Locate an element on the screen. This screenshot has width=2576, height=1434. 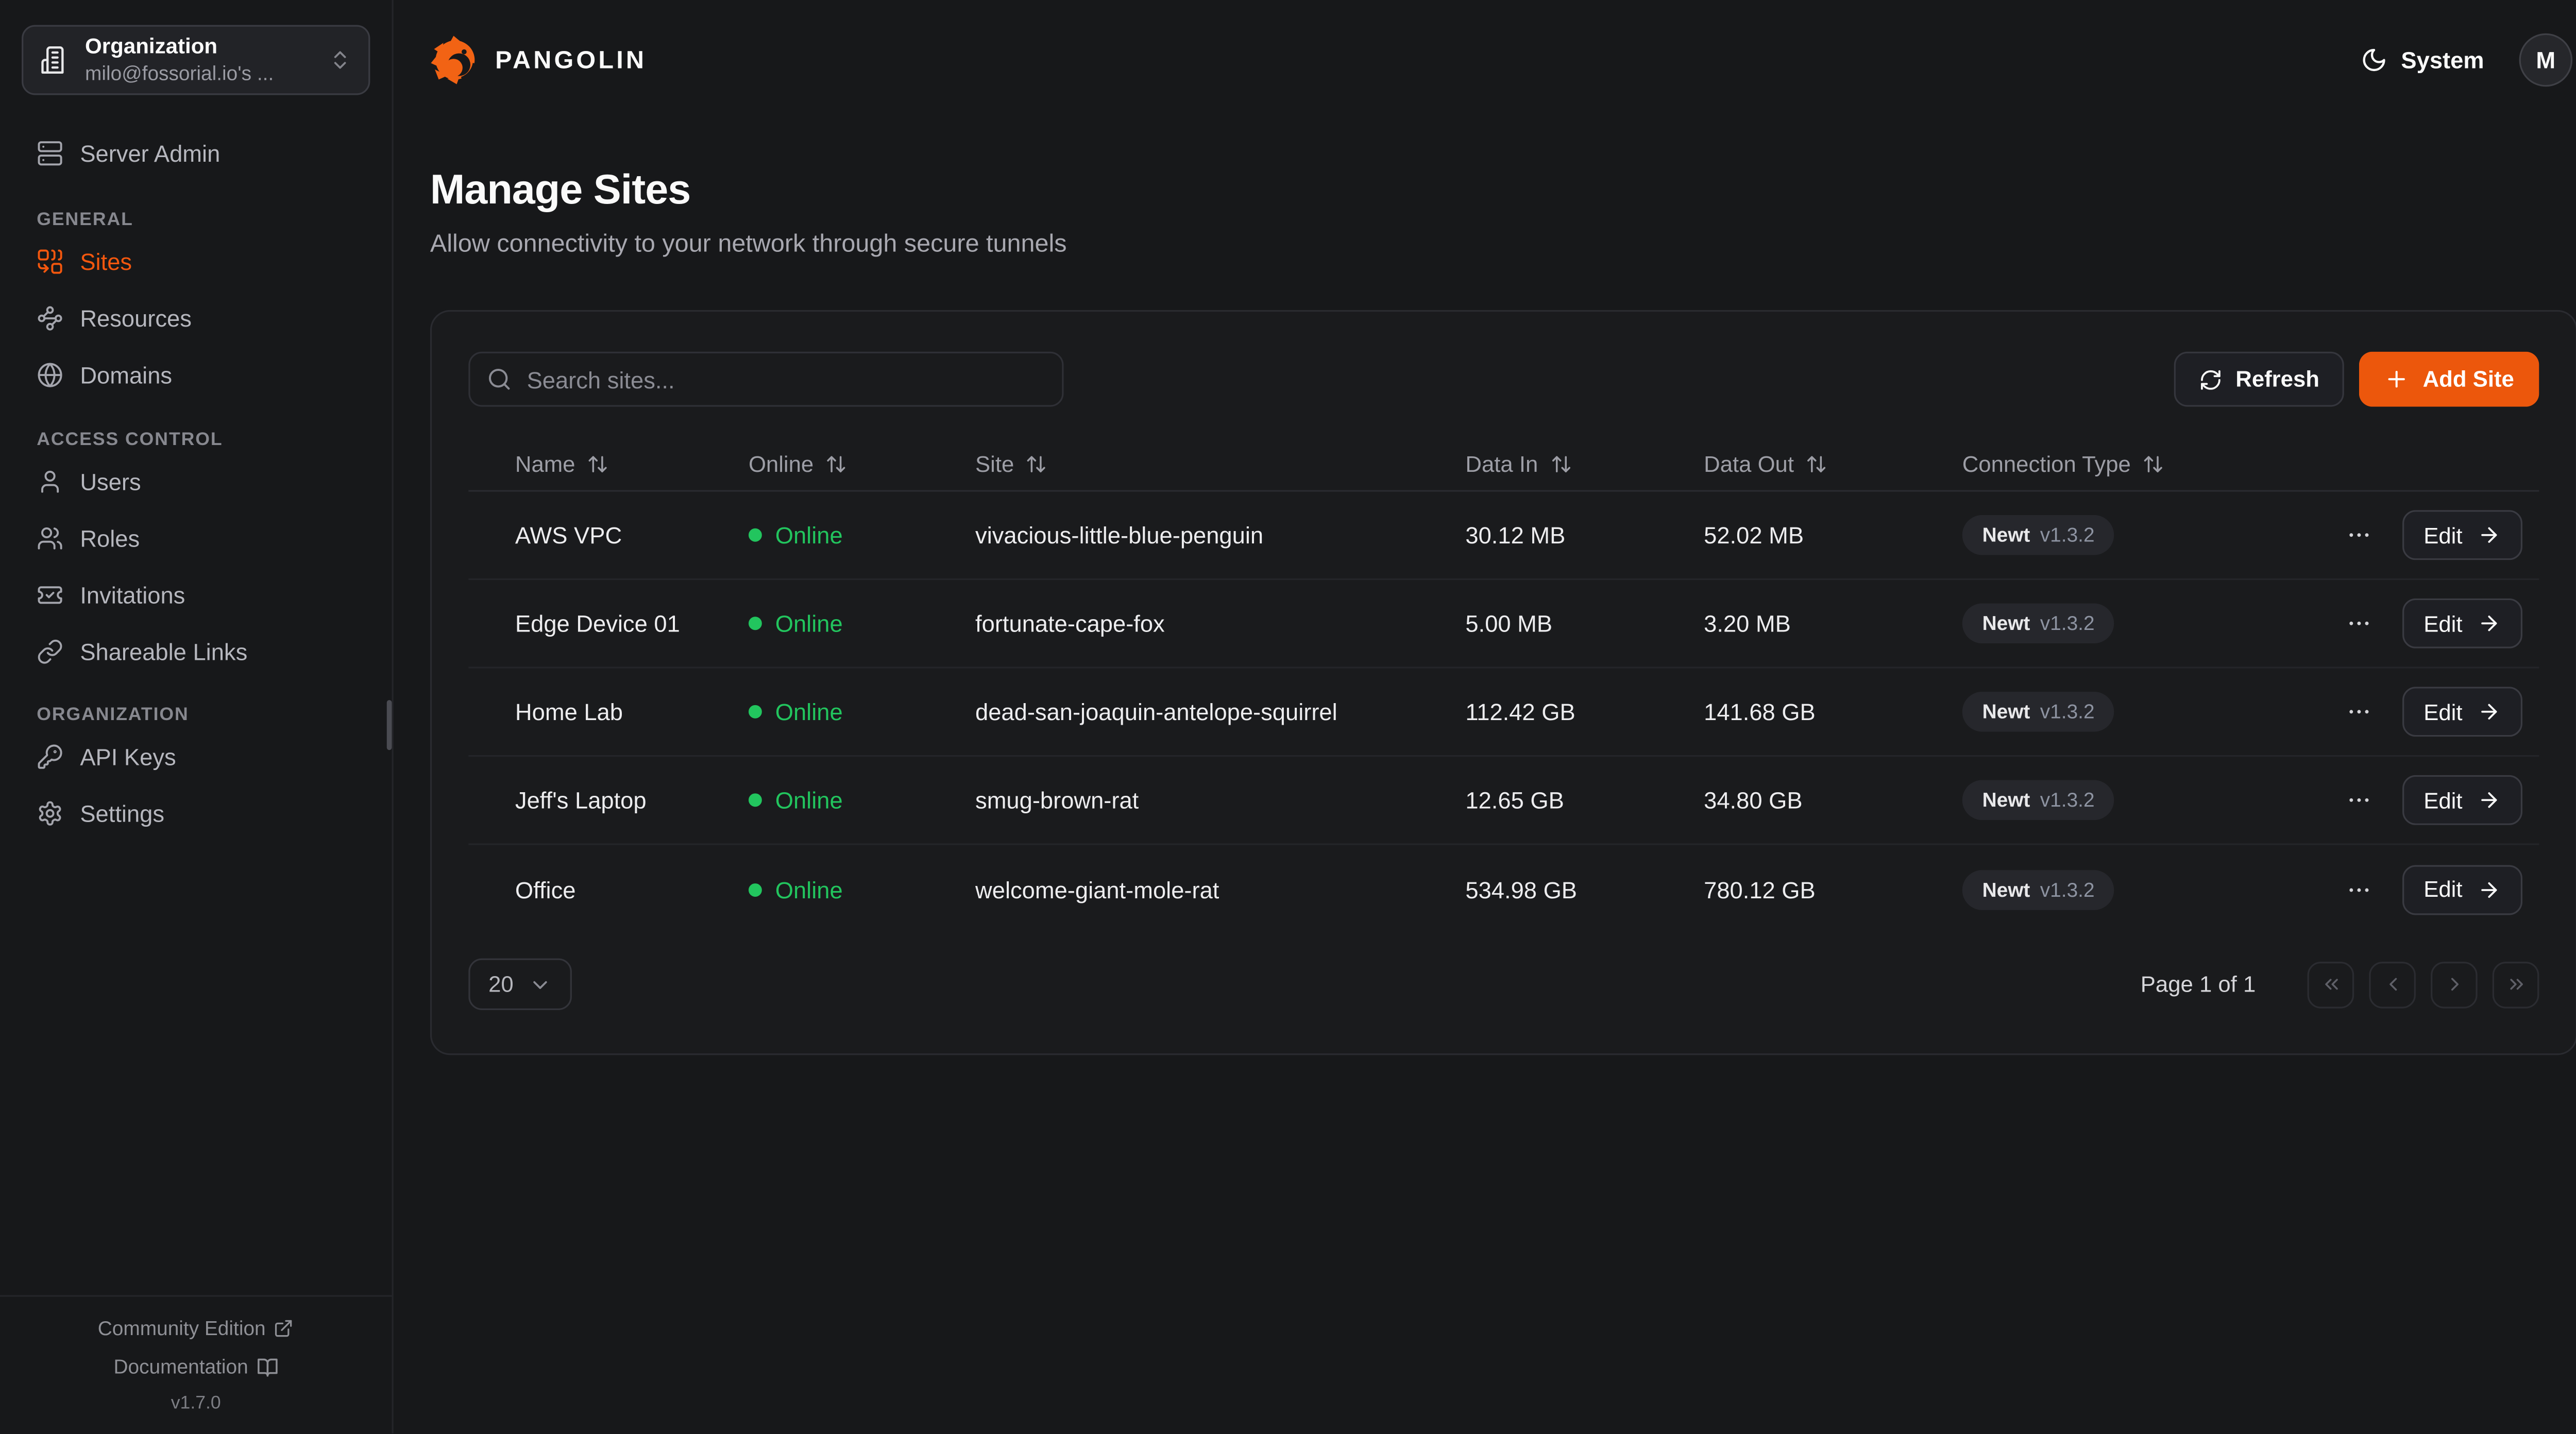
sidebar-nav: Server Admin GENERAL Sites Resources is located at coordinates (196, 483).